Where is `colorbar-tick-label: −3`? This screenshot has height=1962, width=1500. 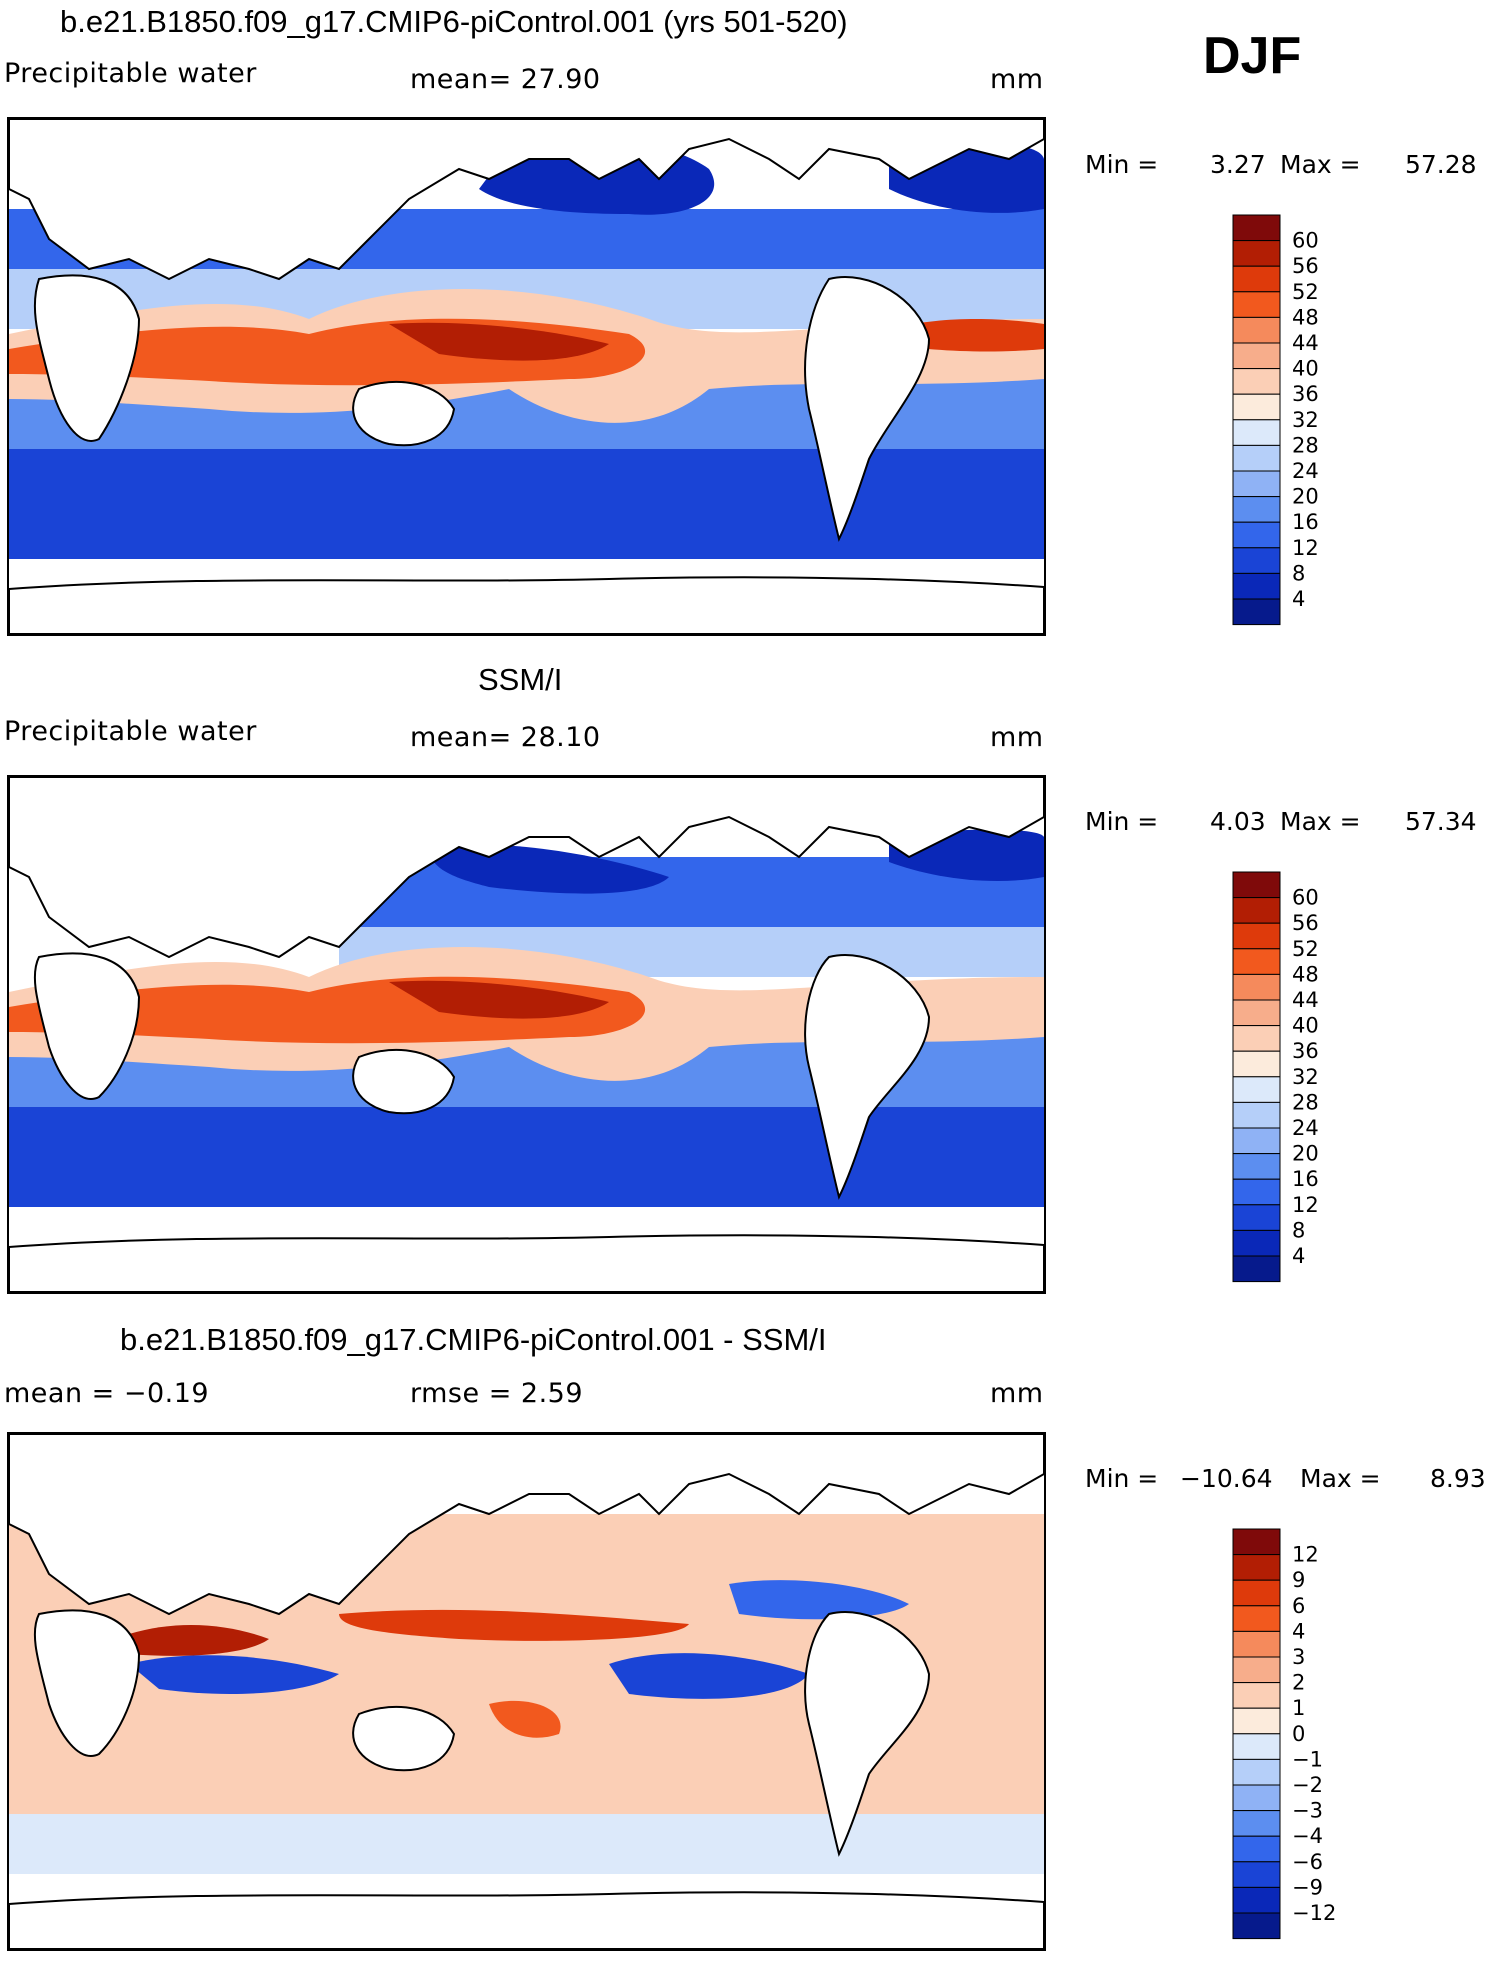 colorbar-tick-label: −3 is located at coordinates (1307, 1811).